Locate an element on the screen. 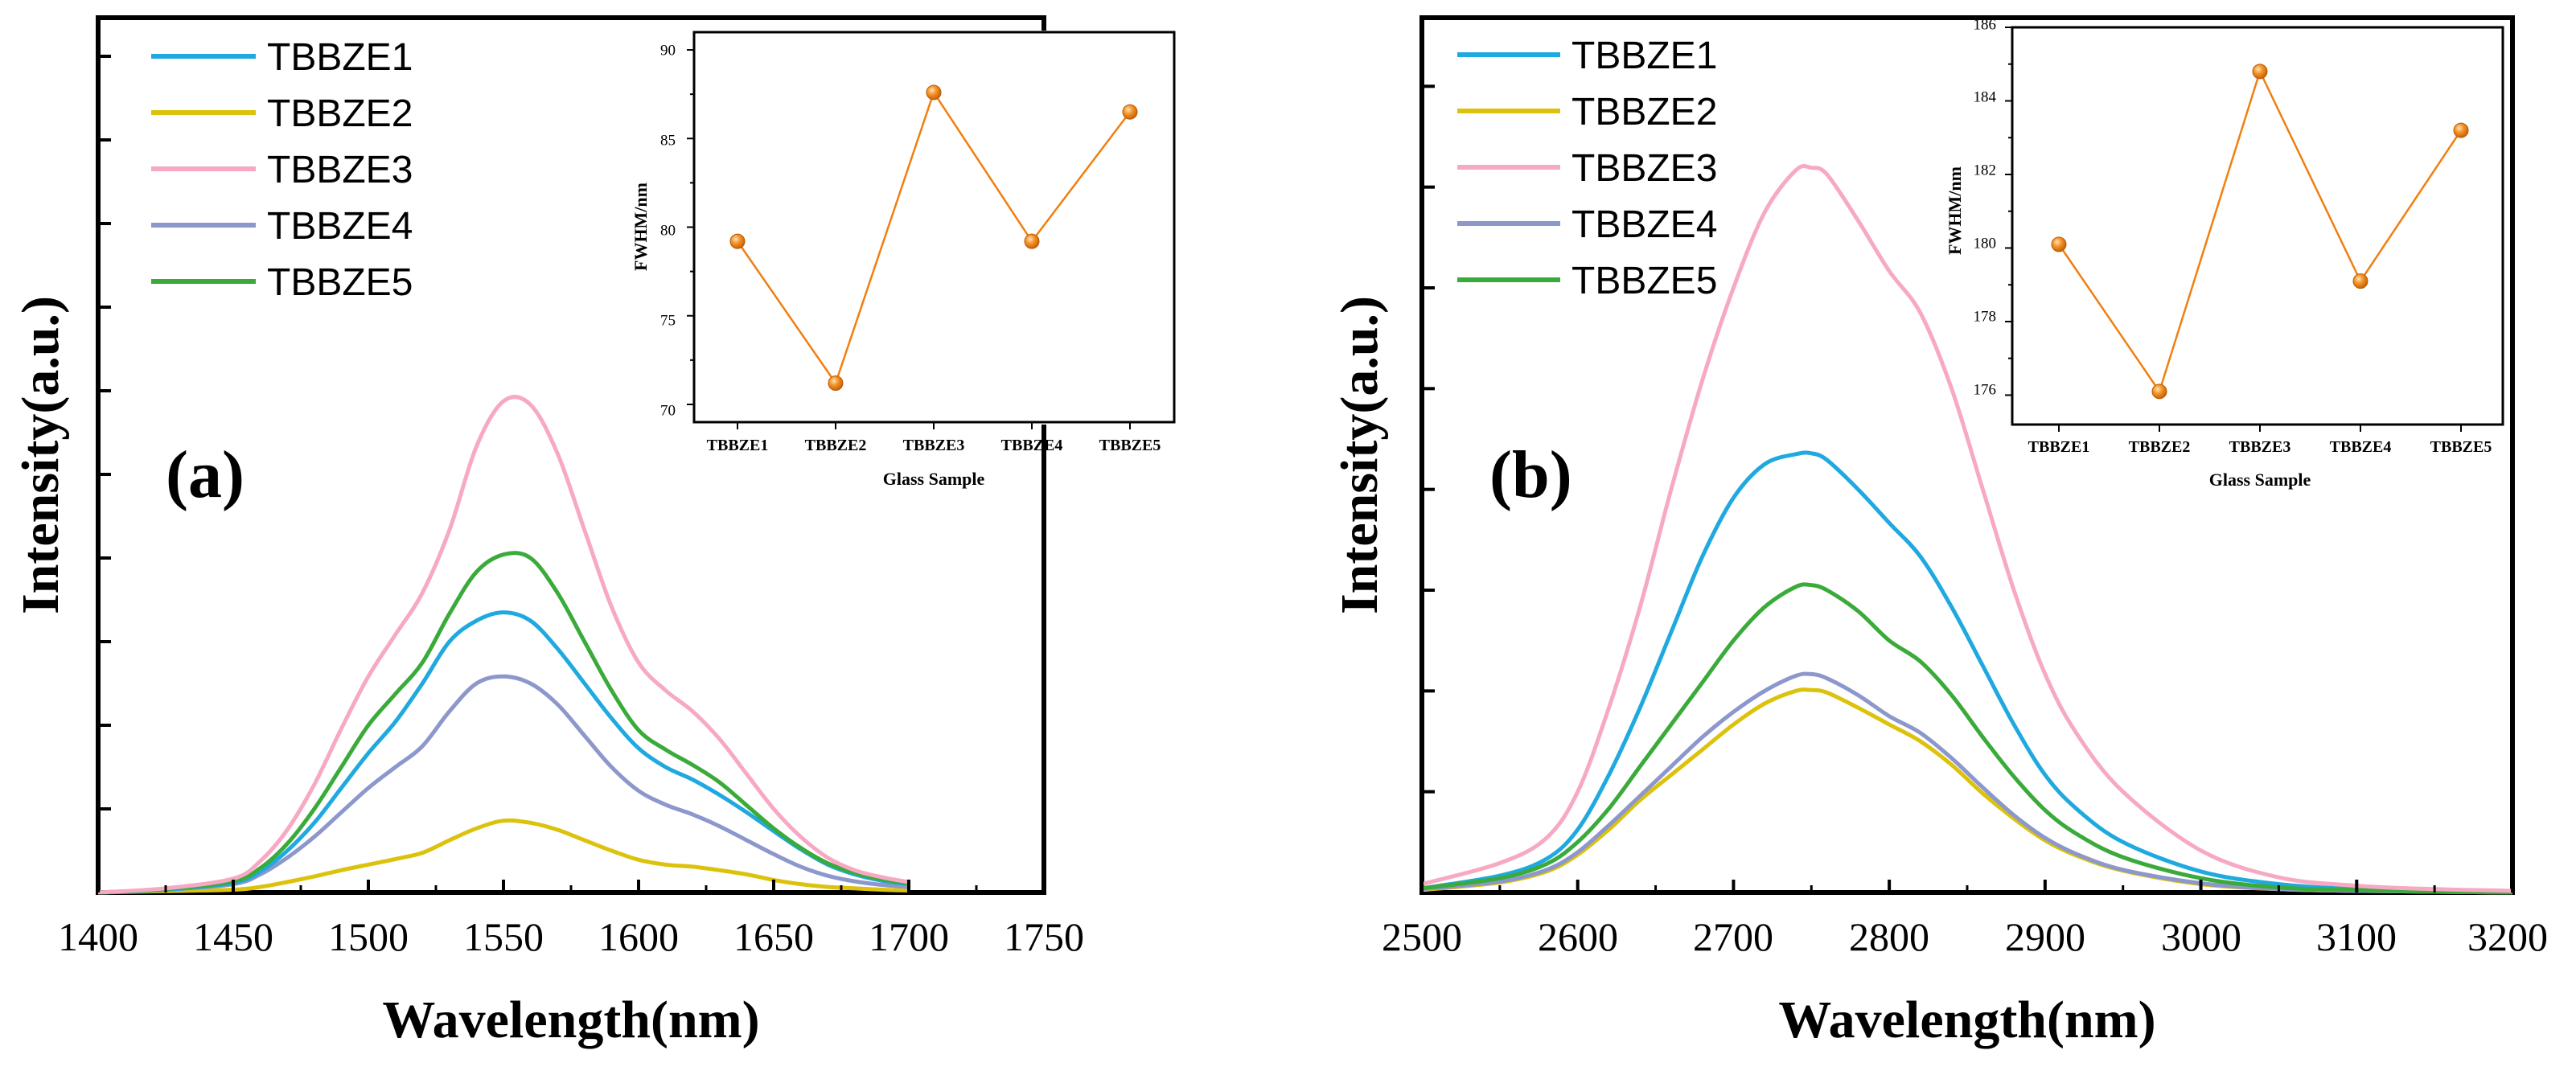 The height and width of the screenshot is (1071, 2576). series-line-tbbze3 is located at coordinates (503, 645).